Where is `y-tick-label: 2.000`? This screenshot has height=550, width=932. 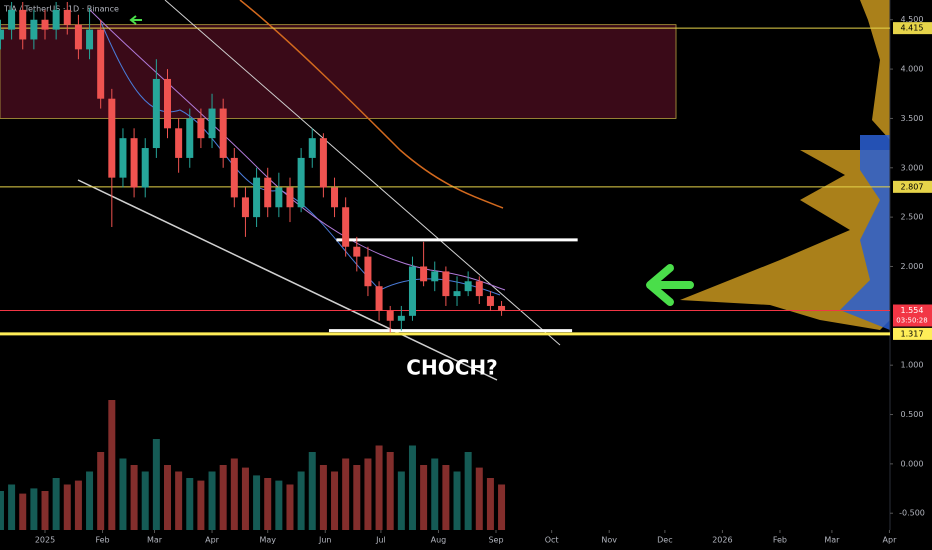
y-tick-label: 2.000 is located at coordinates (912, 266).